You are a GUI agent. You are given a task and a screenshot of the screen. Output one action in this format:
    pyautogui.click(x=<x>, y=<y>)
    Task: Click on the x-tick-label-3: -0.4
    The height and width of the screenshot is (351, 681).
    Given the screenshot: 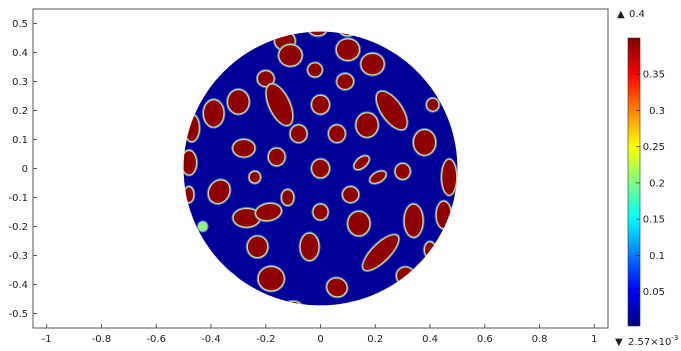 What is the action you would take?
    pyautogui.click(x=211, y=339)
    